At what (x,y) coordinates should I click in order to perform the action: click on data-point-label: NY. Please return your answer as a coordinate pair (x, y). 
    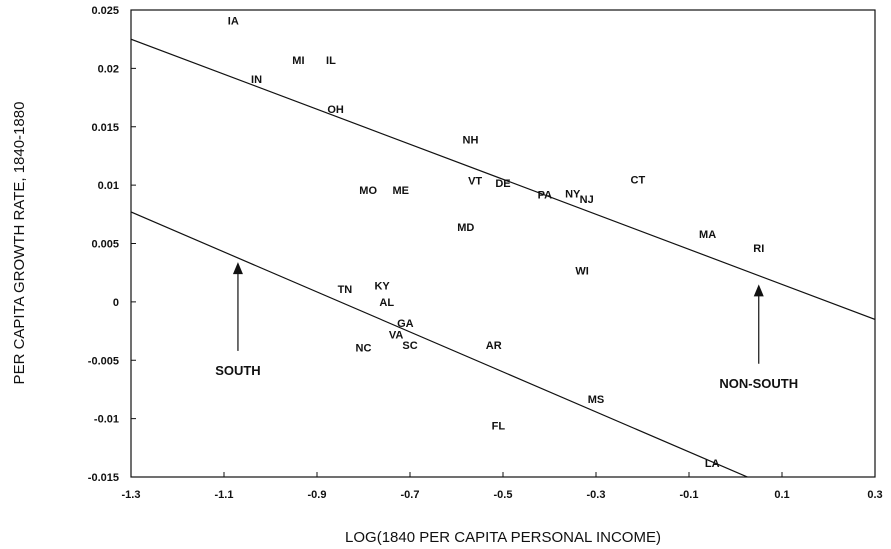
    Looking at the image, I should click on (573, 194).